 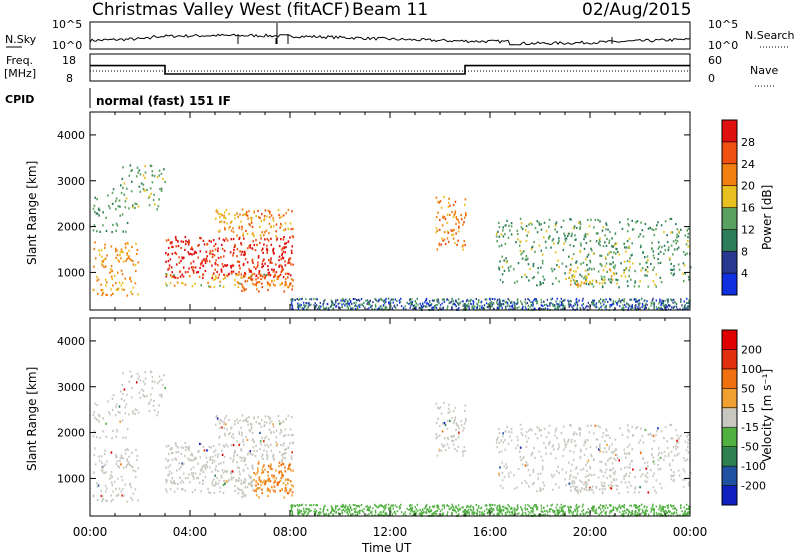 I want to click on y-tick-label: 3000, so click(x=71, y=181).